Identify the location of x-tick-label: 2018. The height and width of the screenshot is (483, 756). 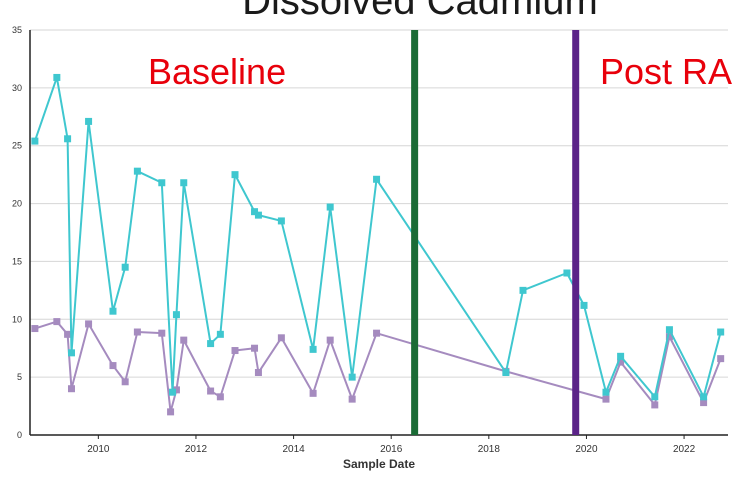
(489, 449).